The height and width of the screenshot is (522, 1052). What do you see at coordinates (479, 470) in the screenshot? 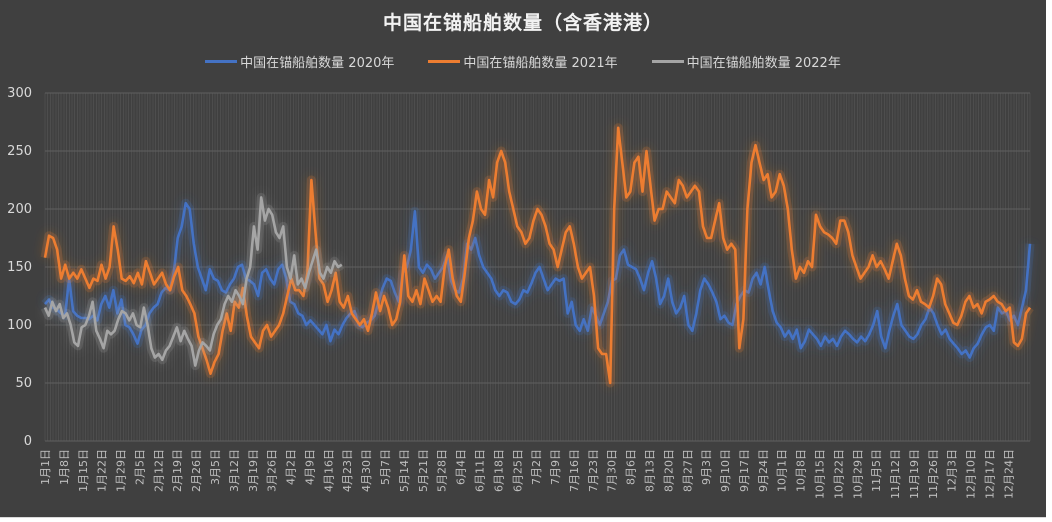
I see `x-tick-label: 6月11日` at bounding box center [479, 470].